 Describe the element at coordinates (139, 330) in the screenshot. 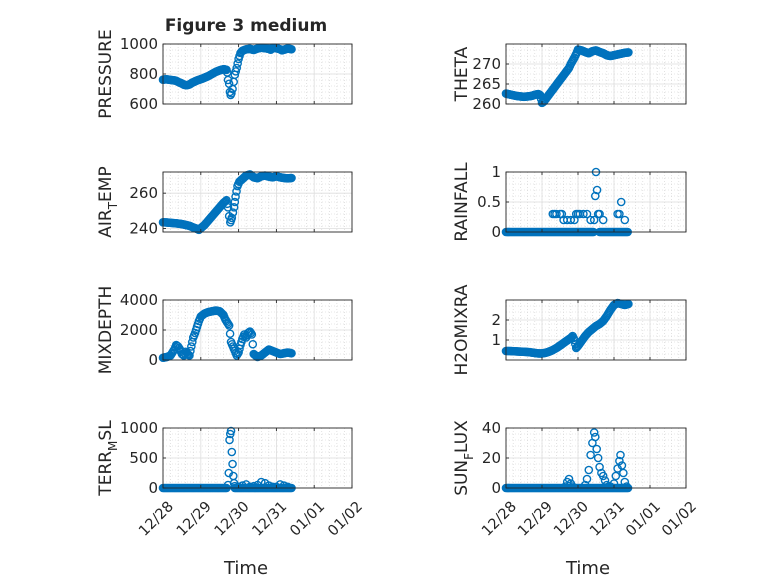

I see `y-tick-label: 2000` at that location.